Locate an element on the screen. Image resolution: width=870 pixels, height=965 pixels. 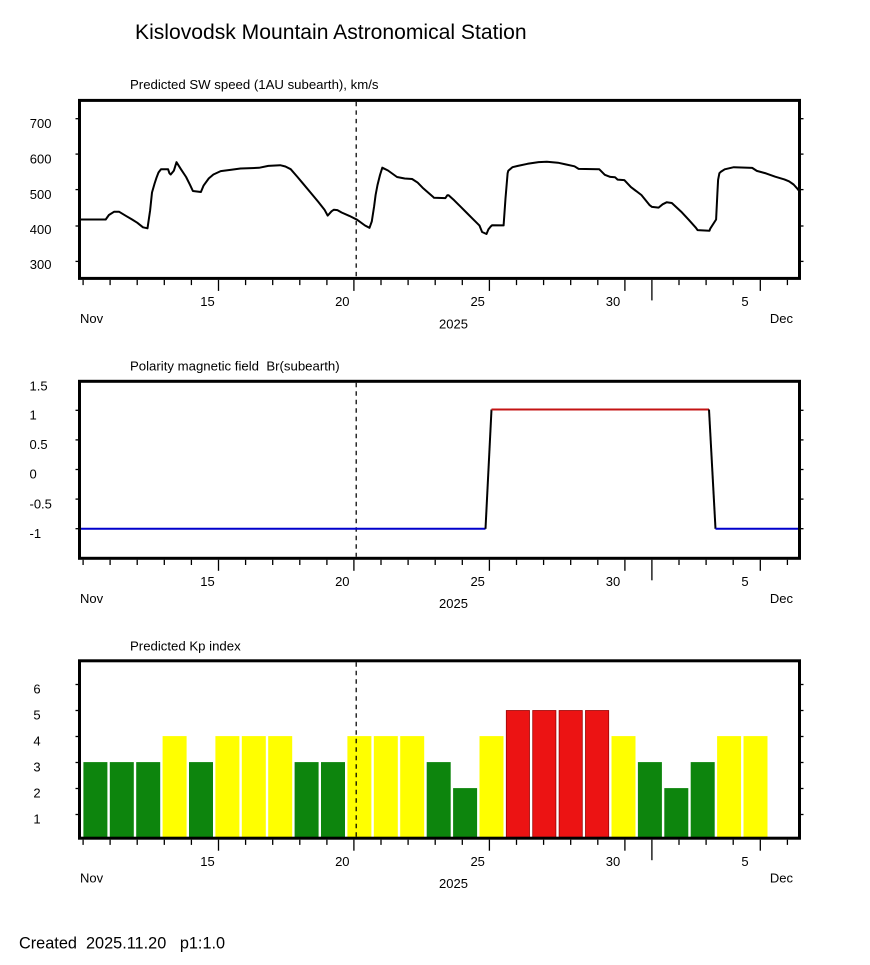
svg-text: 6 is located at coordinates (36, 689).